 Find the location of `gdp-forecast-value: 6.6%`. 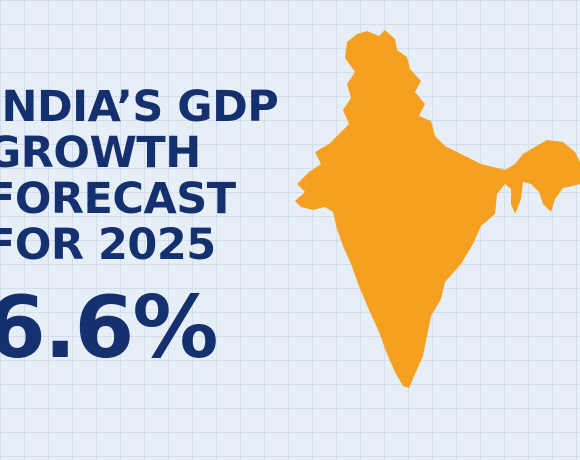

gdp-forecast-value: 6.6% is located at coordinates (109, 328).